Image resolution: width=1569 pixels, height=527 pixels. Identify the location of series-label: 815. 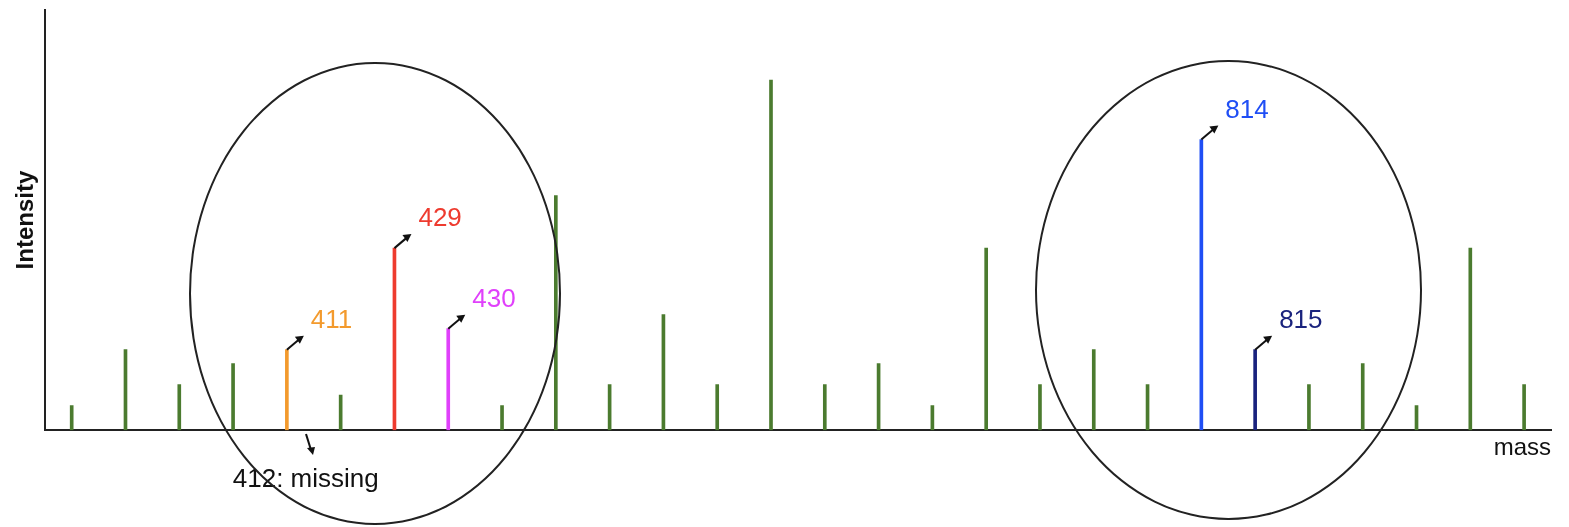
(1301, 318).